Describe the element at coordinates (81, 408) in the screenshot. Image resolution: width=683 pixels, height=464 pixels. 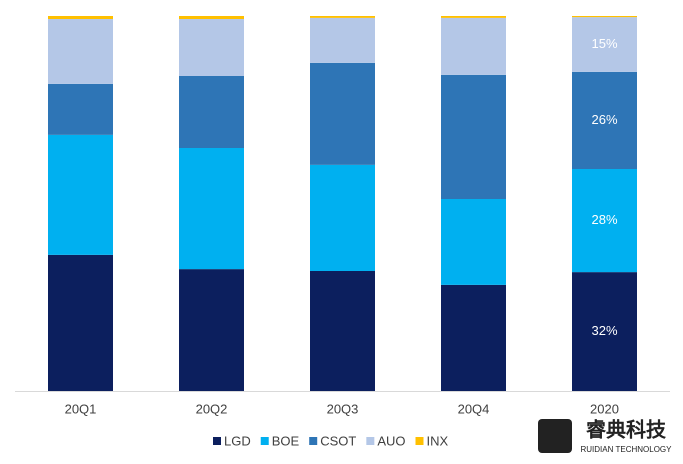
I see `x-tick-label: 20Q1` at that location.